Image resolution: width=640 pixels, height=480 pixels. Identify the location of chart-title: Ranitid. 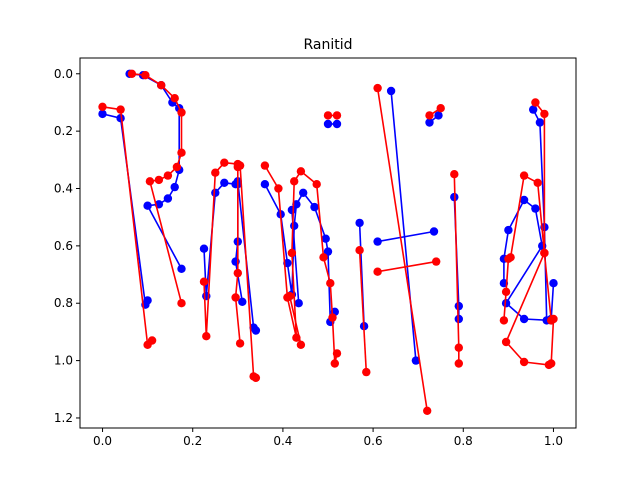
(327, 45).